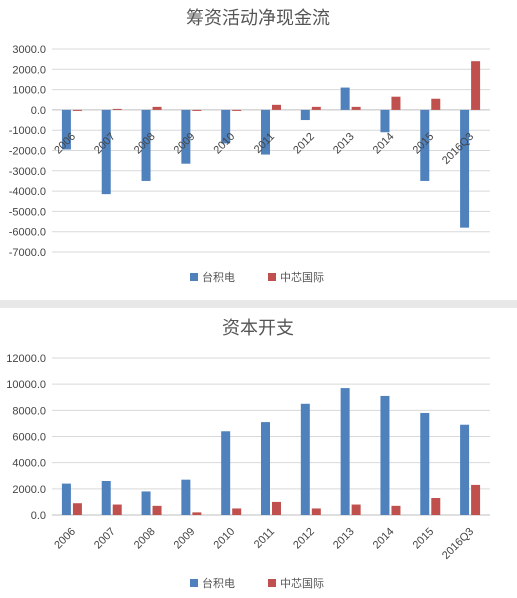 Image resolution: width=517 pixels, height=598 pixels. I want to click on y-tick-label: 12000.0, so click(26, 359).